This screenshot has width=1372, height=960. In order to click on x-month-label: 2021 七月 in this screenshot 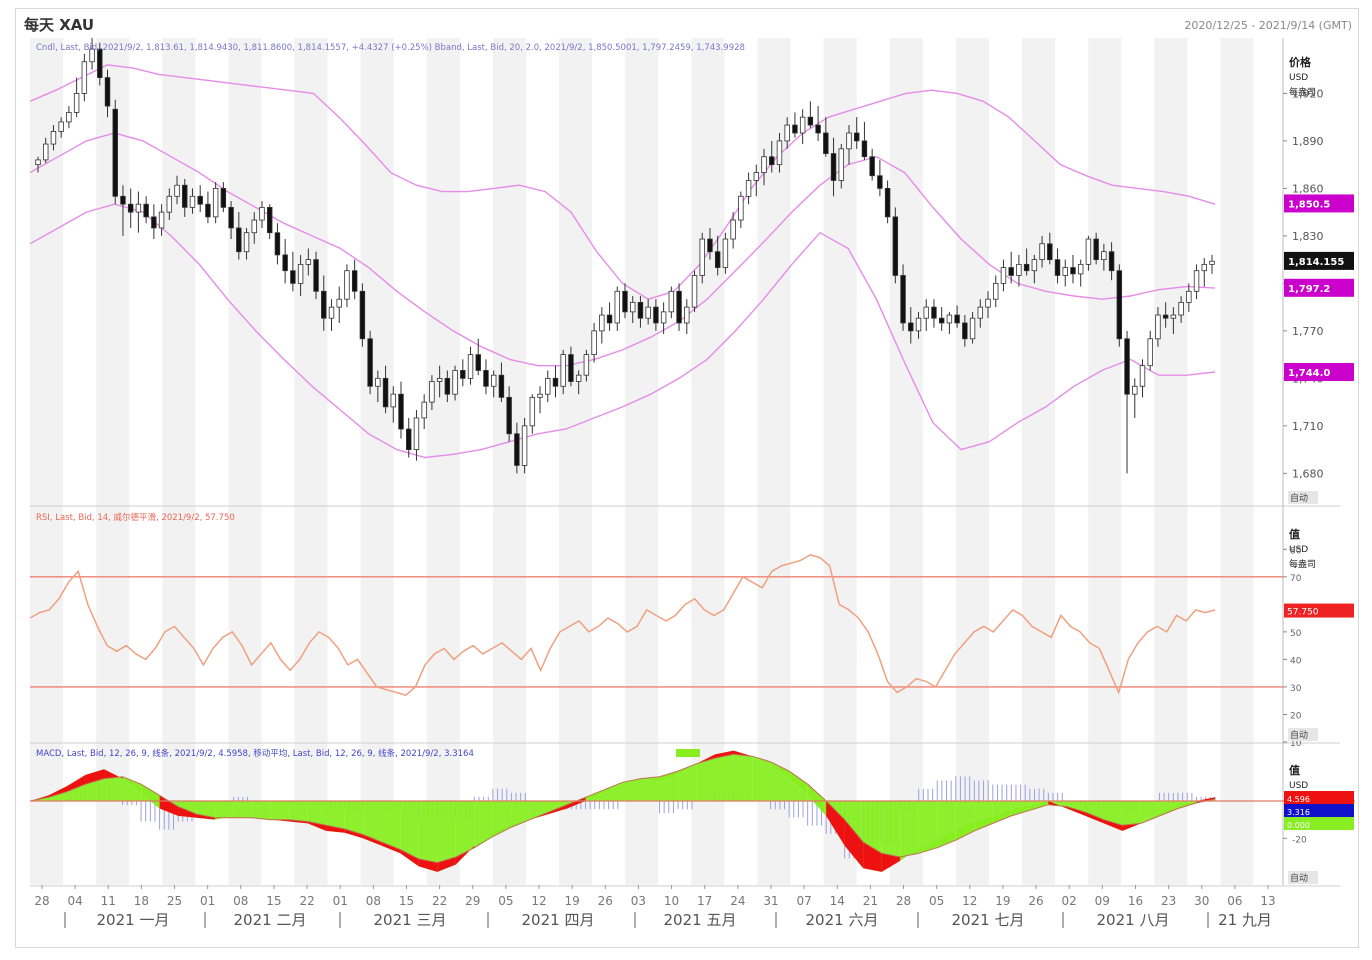, I will do `click(988, 920)`.